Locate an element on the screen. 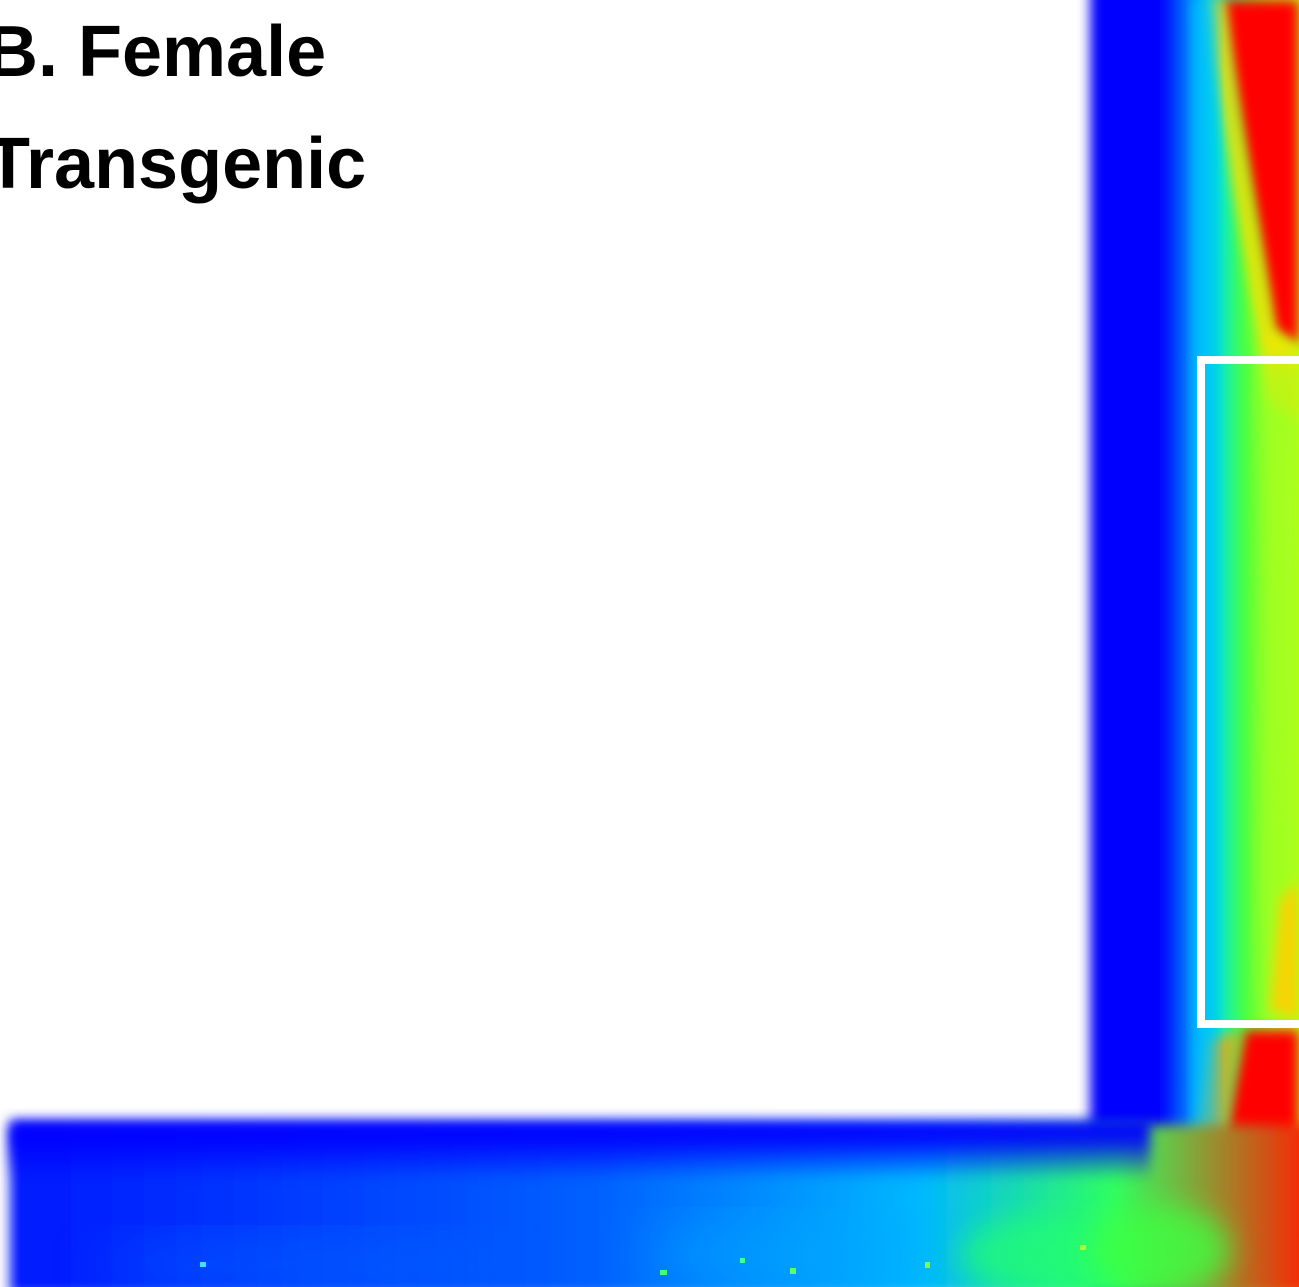 The height and width of the screenshot is (1287, 1299). bottom-band is located at coordinates (654, 1203).